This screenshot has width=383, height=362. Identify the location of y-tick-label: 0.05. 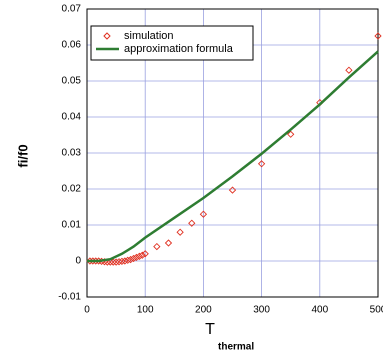
(72, 81).